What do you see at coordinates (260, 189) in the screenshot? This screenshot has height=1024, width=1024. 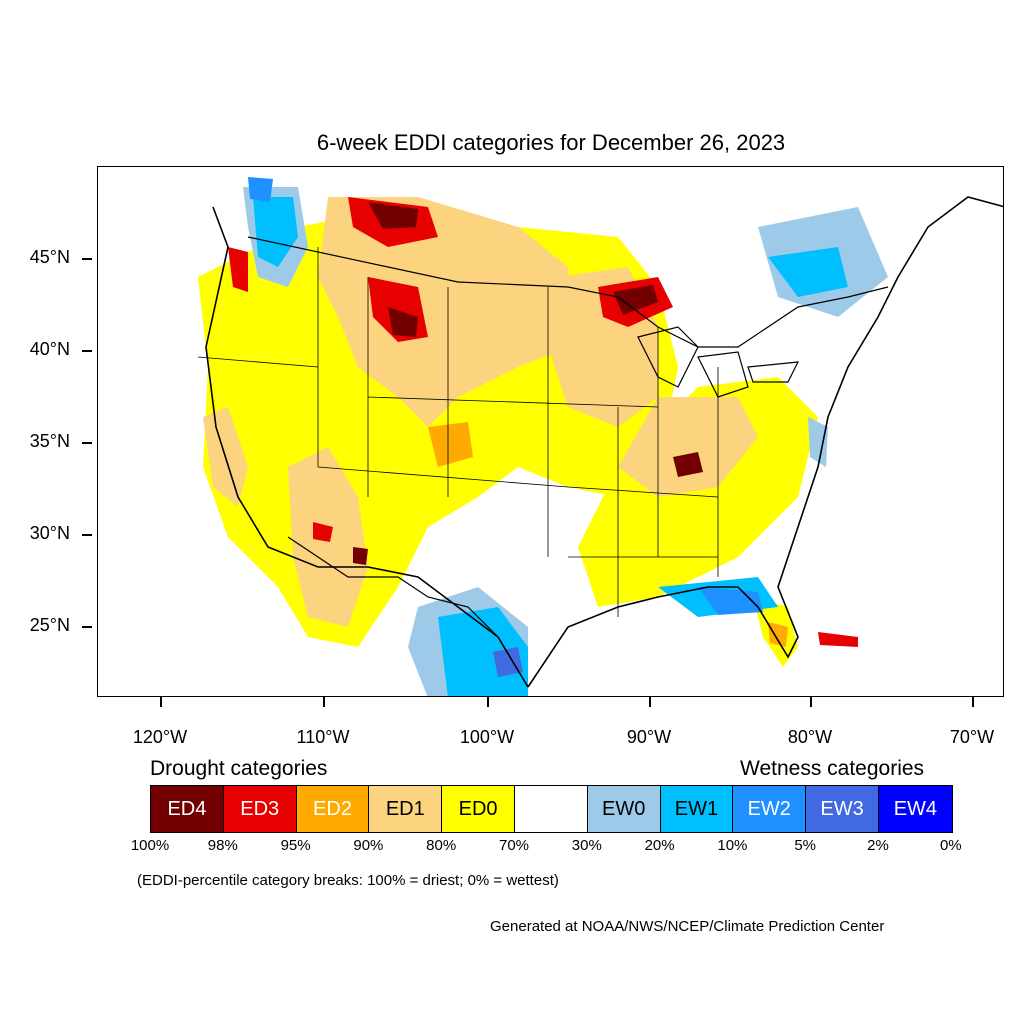 I see `ew2-washington` at bounding box center [260, 189].